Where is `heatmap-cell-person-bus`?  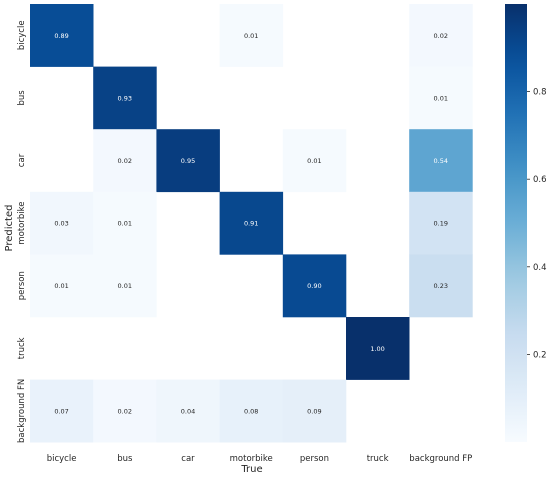 heatmap-cell-person-bus is located at coordinates (125, 286).